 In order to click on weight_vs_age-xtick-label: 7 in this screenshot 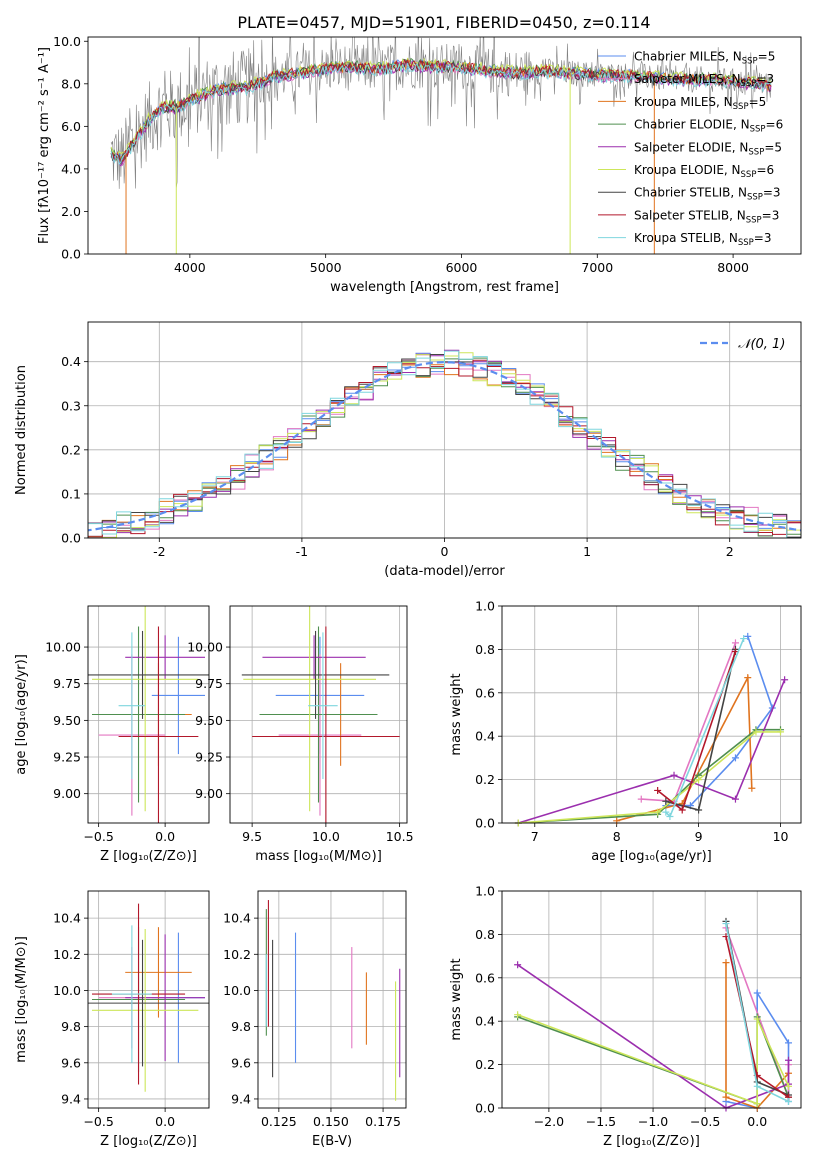, I will do `click(535, 836)`.